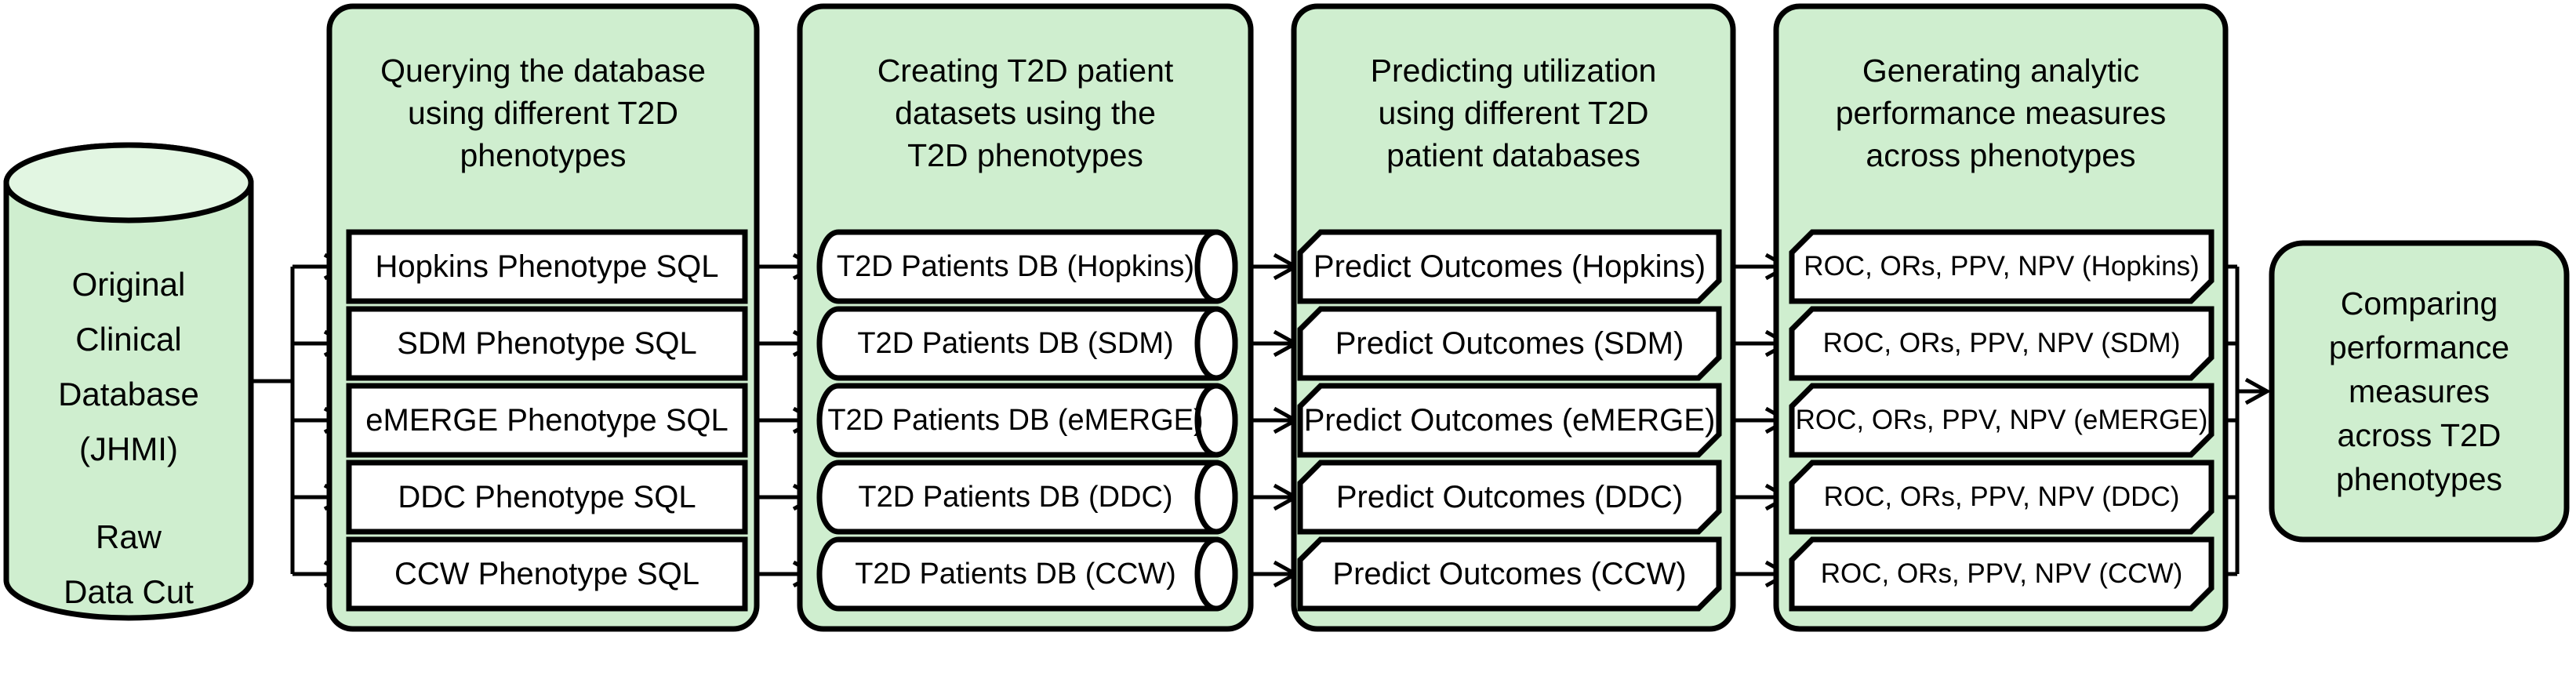 Image resolution: width=2576 pixels, height=694 pixels. Describe the element at coordinates (2001, 496) in the screenshot. I see `measure-row-label: ROC, ORs, PPV, NPV (DDC)` at that location.